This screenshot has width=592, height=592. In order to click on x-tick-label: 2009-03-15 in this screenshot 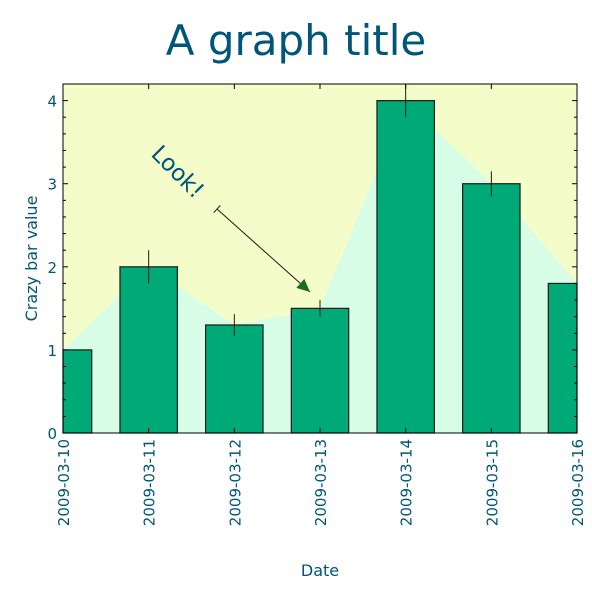, I will do `click(492, 482)`.